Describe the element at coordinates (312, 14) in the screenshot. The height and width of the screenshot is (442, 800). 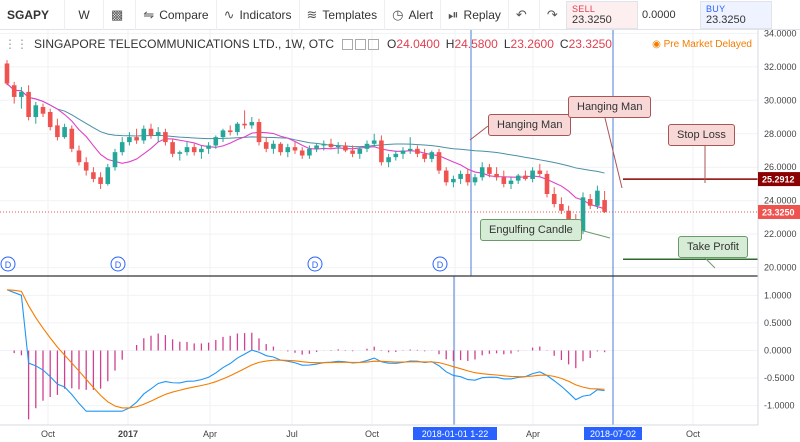
I see `templates-icon: ≋` at that location.